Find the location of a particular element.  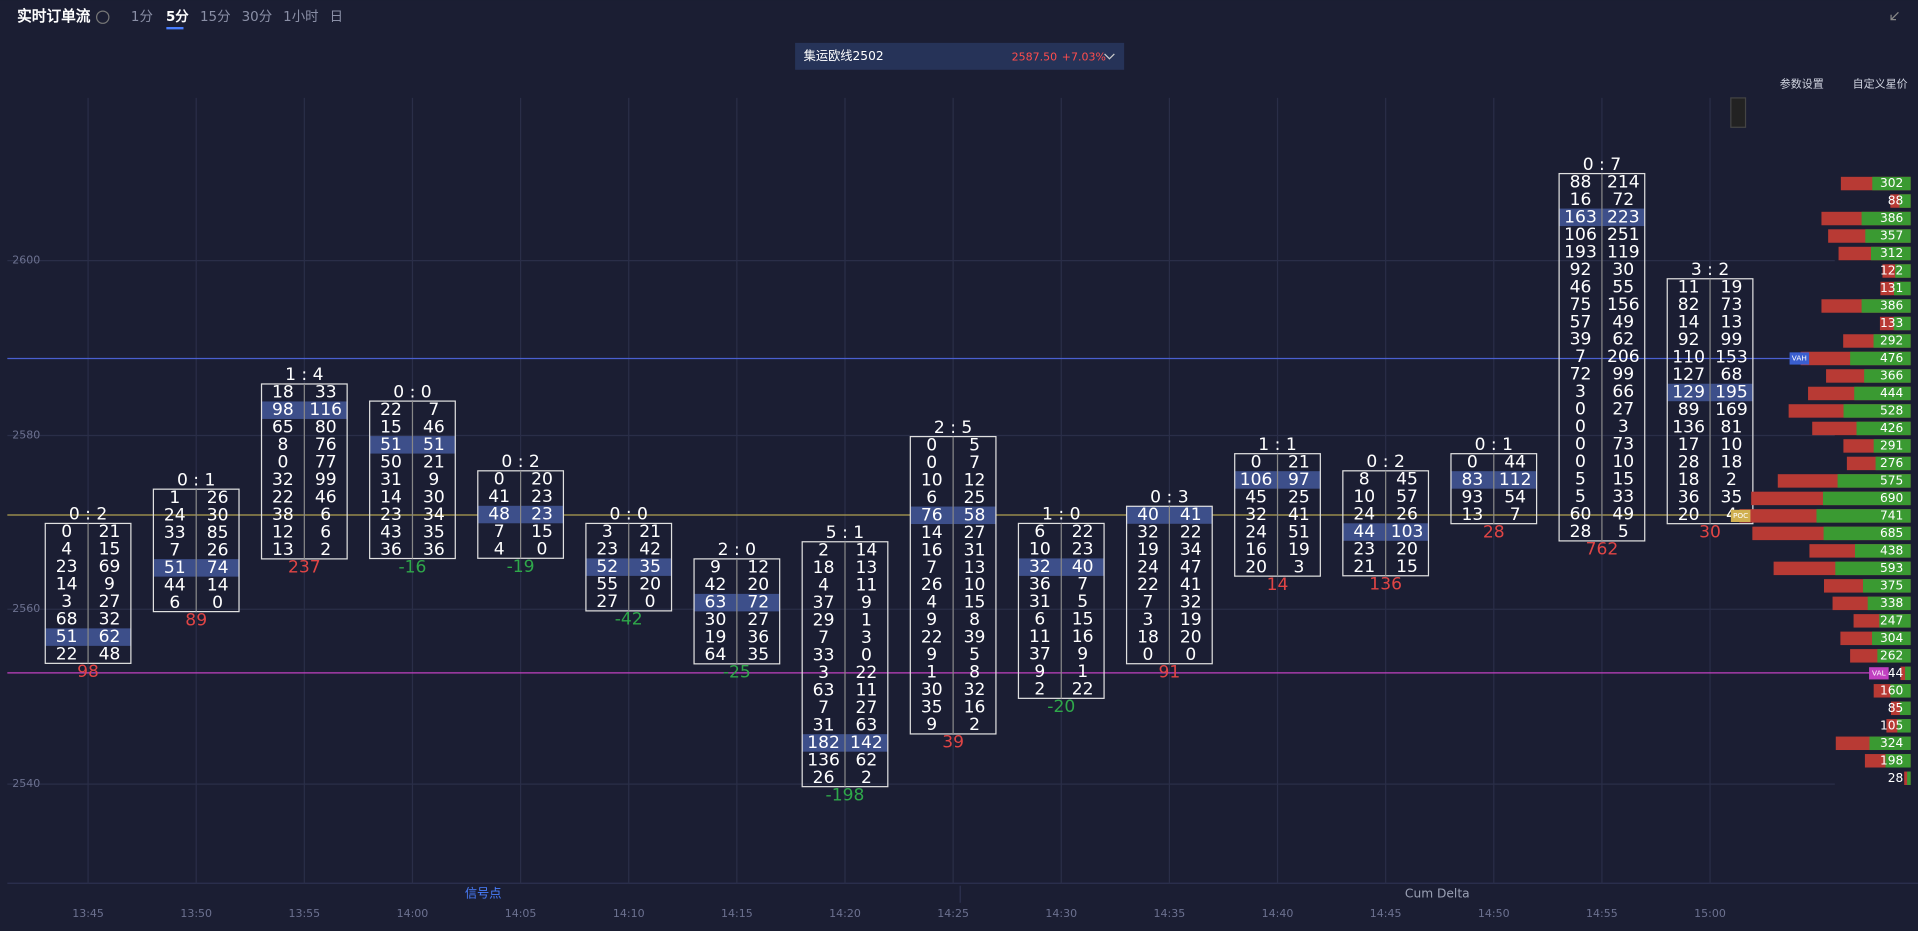

ask-volume: 21 is located at coordinates (650, 532).